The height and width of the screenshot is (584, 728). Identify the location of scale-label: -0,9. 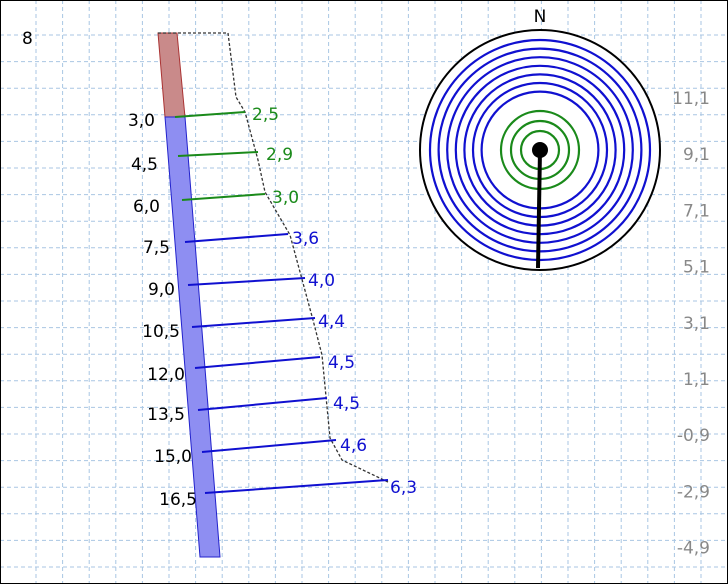
(693, 436).